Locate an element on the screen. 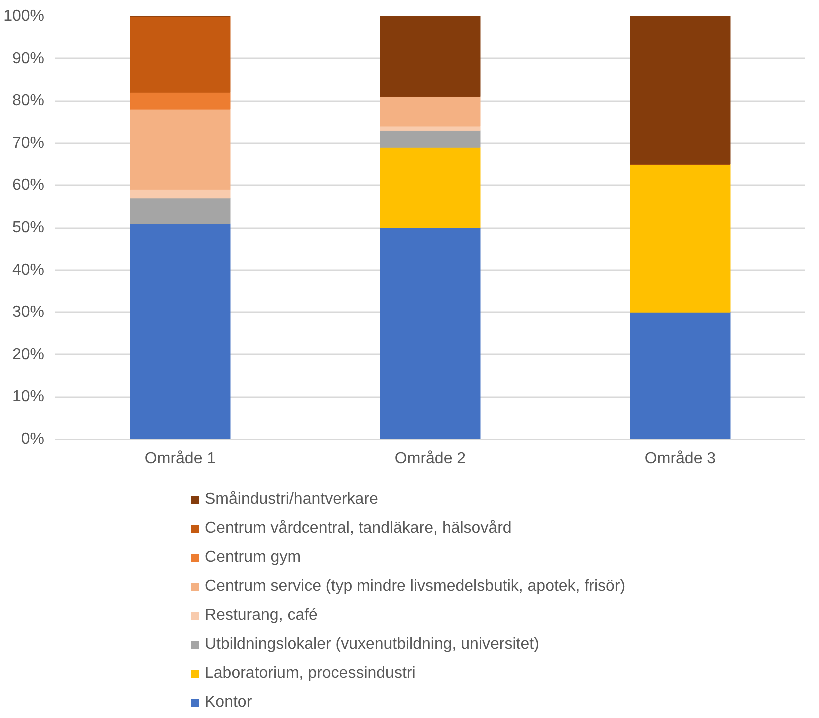  y-tick-label: 30% is located at coordinates (28, 313).